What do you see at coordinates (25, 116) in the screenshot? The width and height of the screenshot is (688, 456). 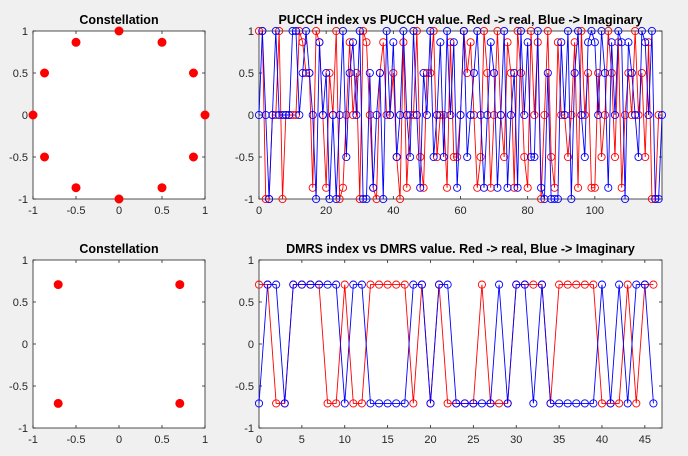 I see `const1-ytick-label: 0` at bounding box center [25, 116].